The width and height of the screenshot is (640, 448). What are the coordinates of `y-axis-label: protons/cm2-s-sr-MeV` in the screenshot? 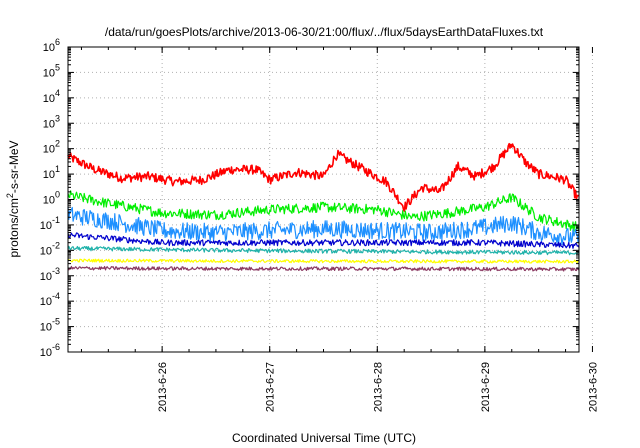 It's located at (13, 198).